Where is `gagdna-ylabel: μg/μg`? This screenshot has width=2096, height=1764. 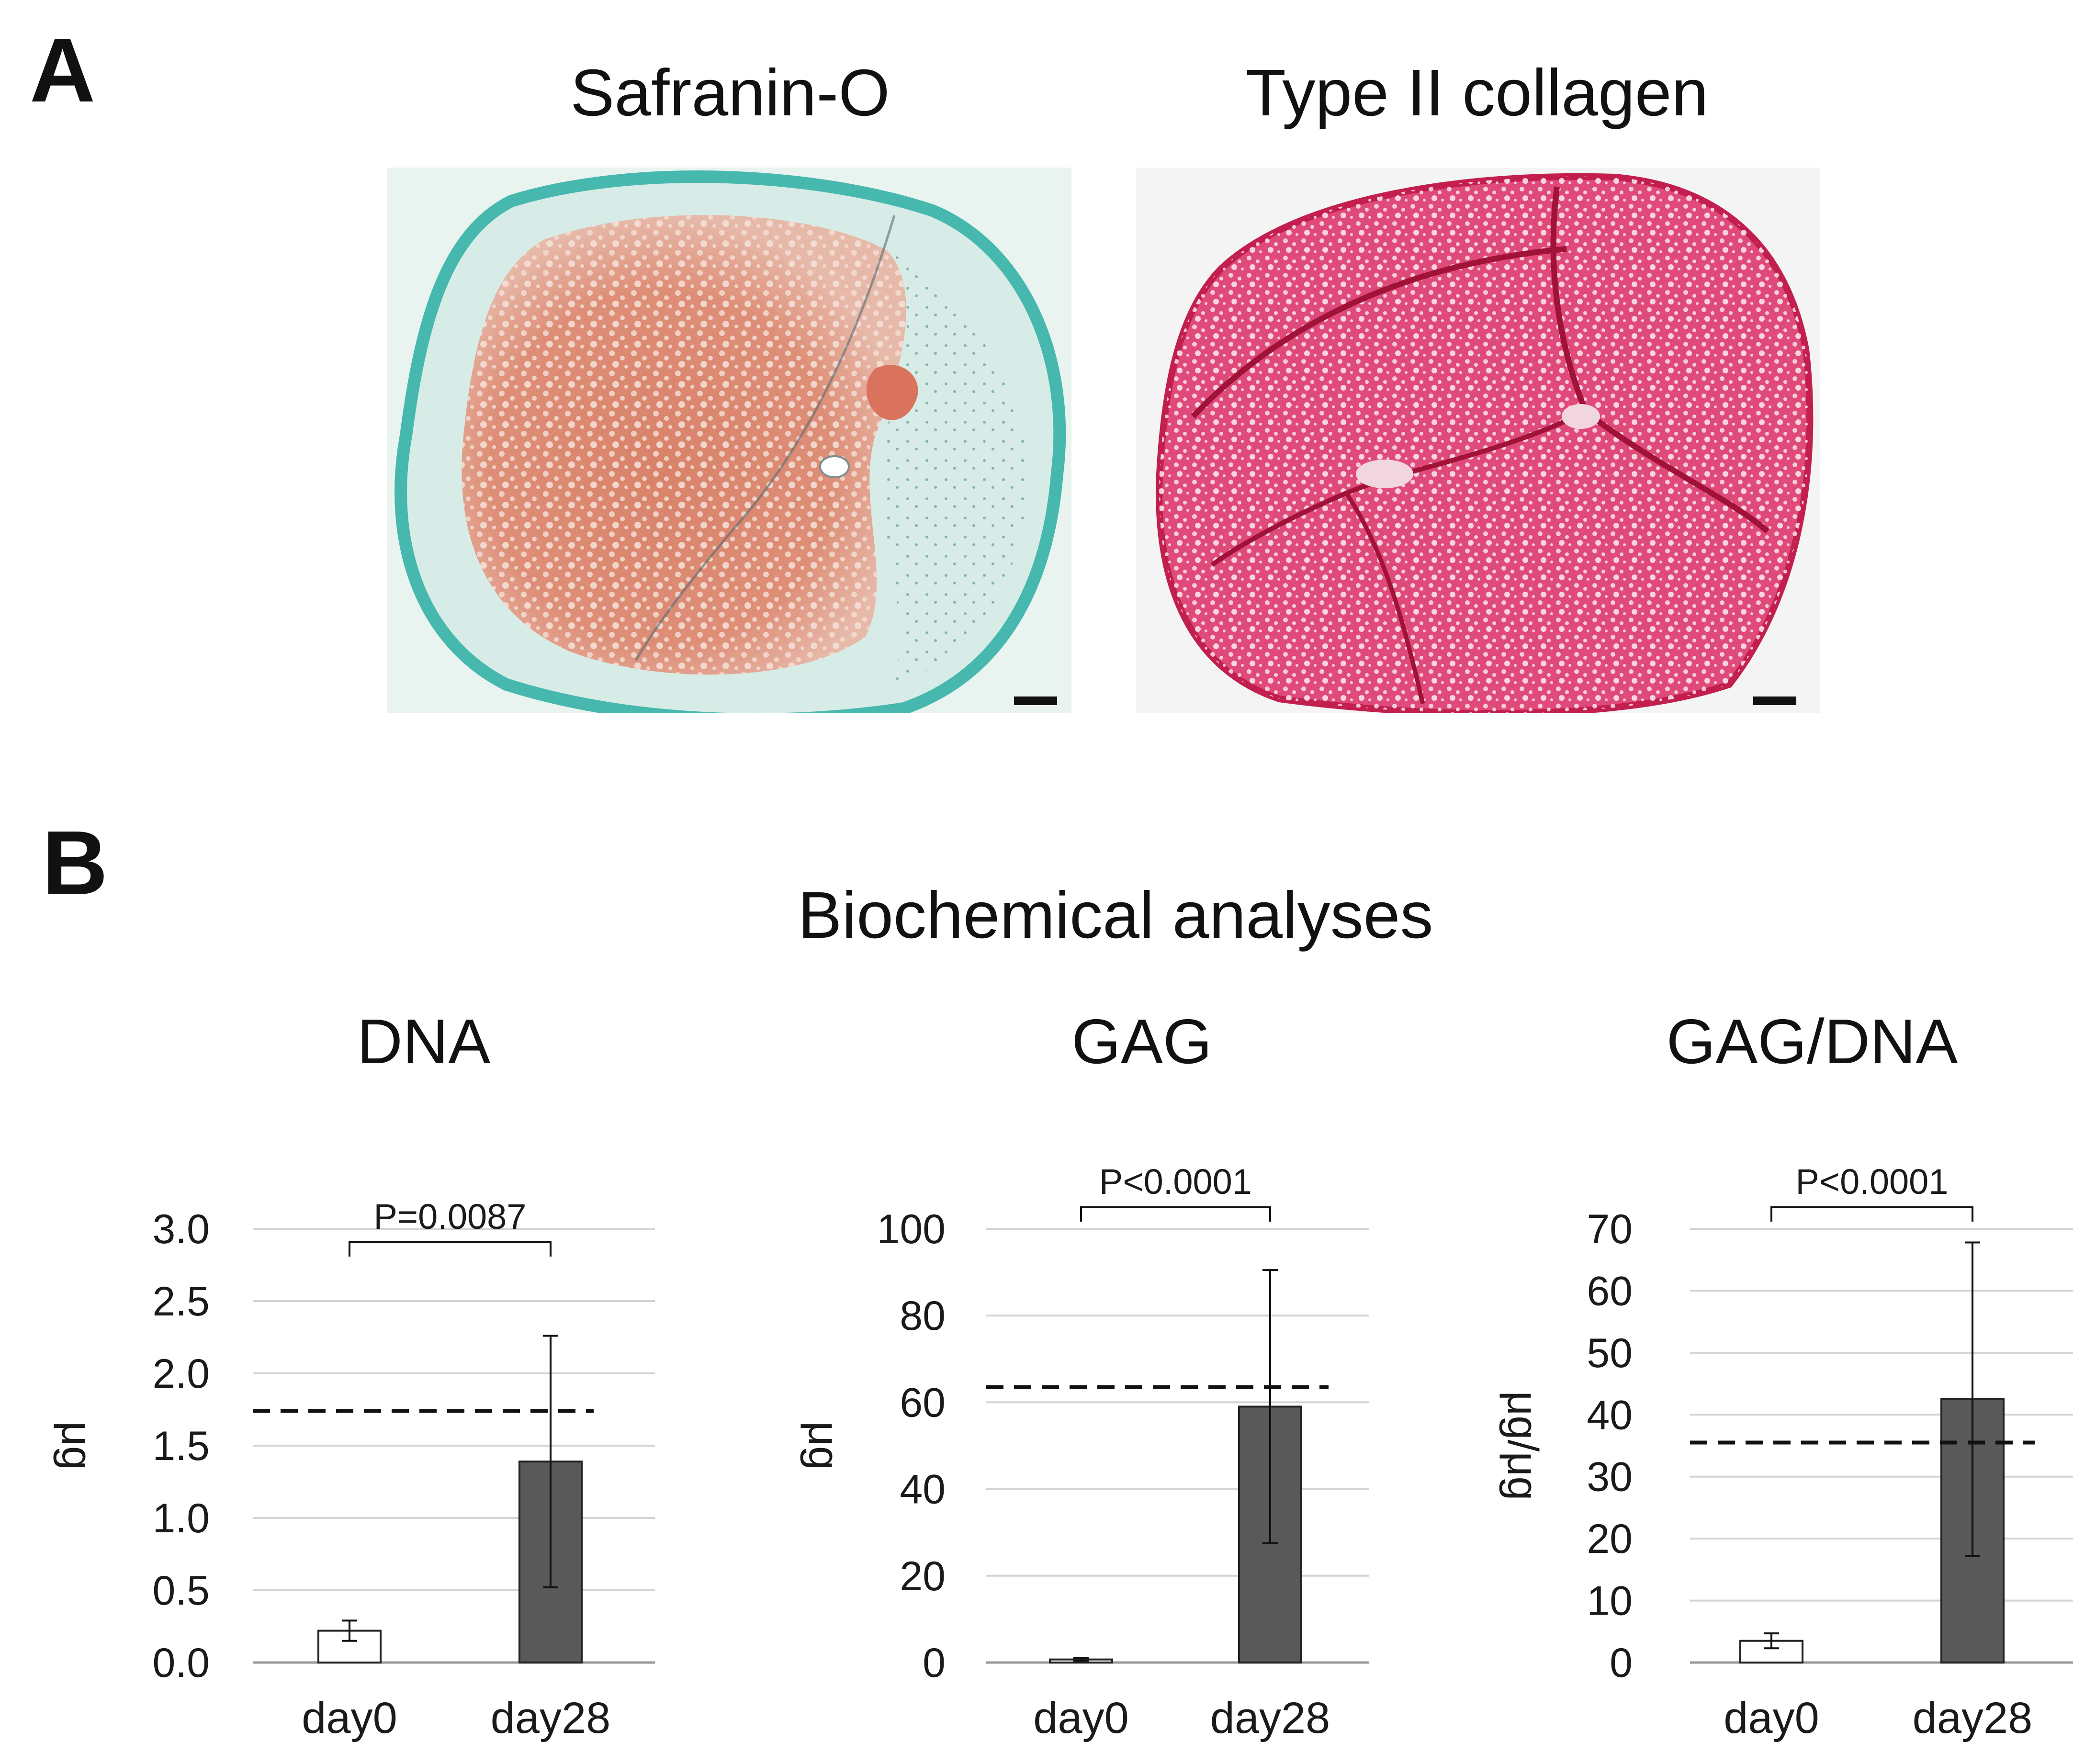 gagdna-ylabel: μg/μg is located at coordinates (1522, 1446).